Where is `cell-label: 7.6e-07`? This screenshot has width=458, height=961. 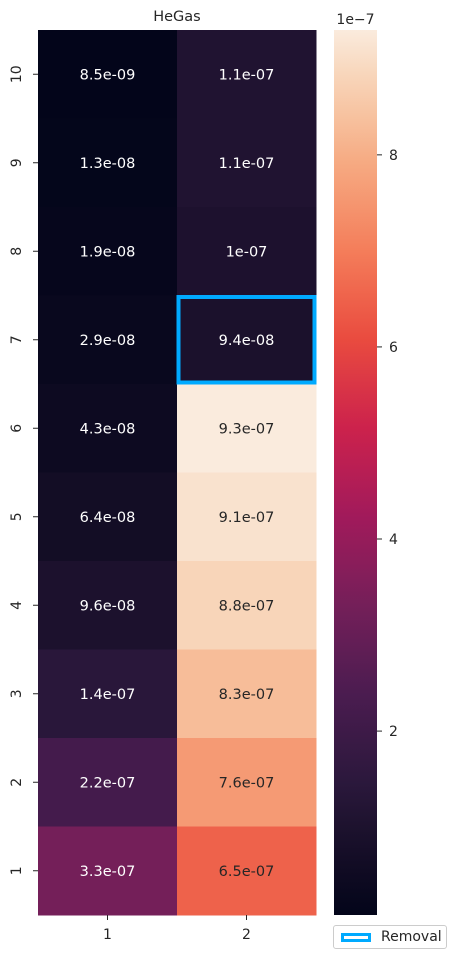
cell-label: 7.6e-07 is located at coordinates (247, 783).